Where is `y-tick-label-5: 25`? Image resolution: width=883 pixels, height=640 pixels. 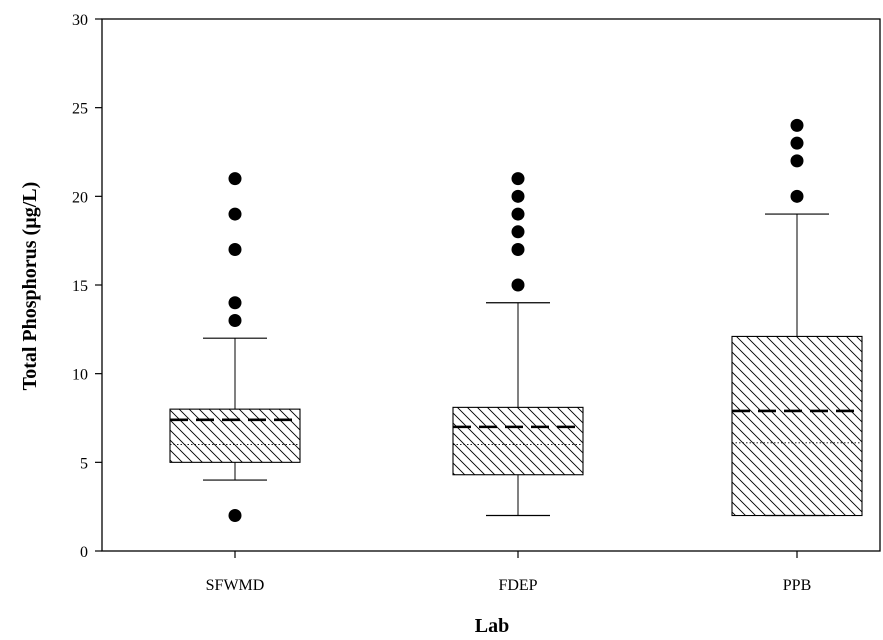
y-tick-label-5: 25 is located at coordinates (80, 109).